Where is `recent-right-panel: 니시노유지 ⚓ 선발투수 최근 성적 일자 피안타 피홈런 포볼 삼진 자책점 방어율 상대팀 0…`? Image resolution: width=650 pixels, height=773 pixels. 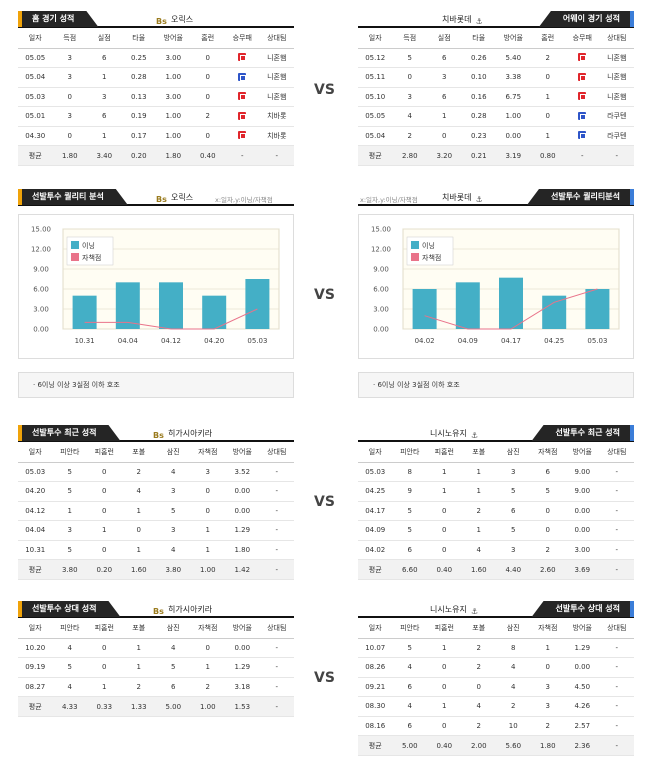
recent-right-panel: 니시노유지 ⚓ 선발투수 최근 성적 일자 피안타 피홈런 포볼 삼진 자책점 방어율 상대팀 0… is located at coordinates (496, 502).